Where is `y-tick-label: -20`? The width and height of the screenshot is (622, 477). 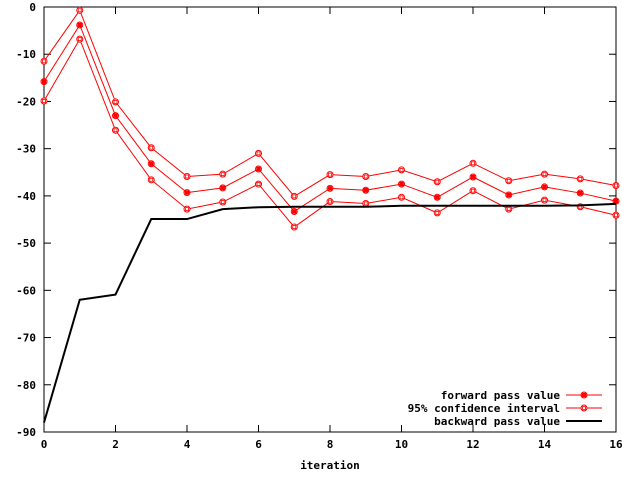
y-tick-label: -20 is located at coordinates (26, 101).